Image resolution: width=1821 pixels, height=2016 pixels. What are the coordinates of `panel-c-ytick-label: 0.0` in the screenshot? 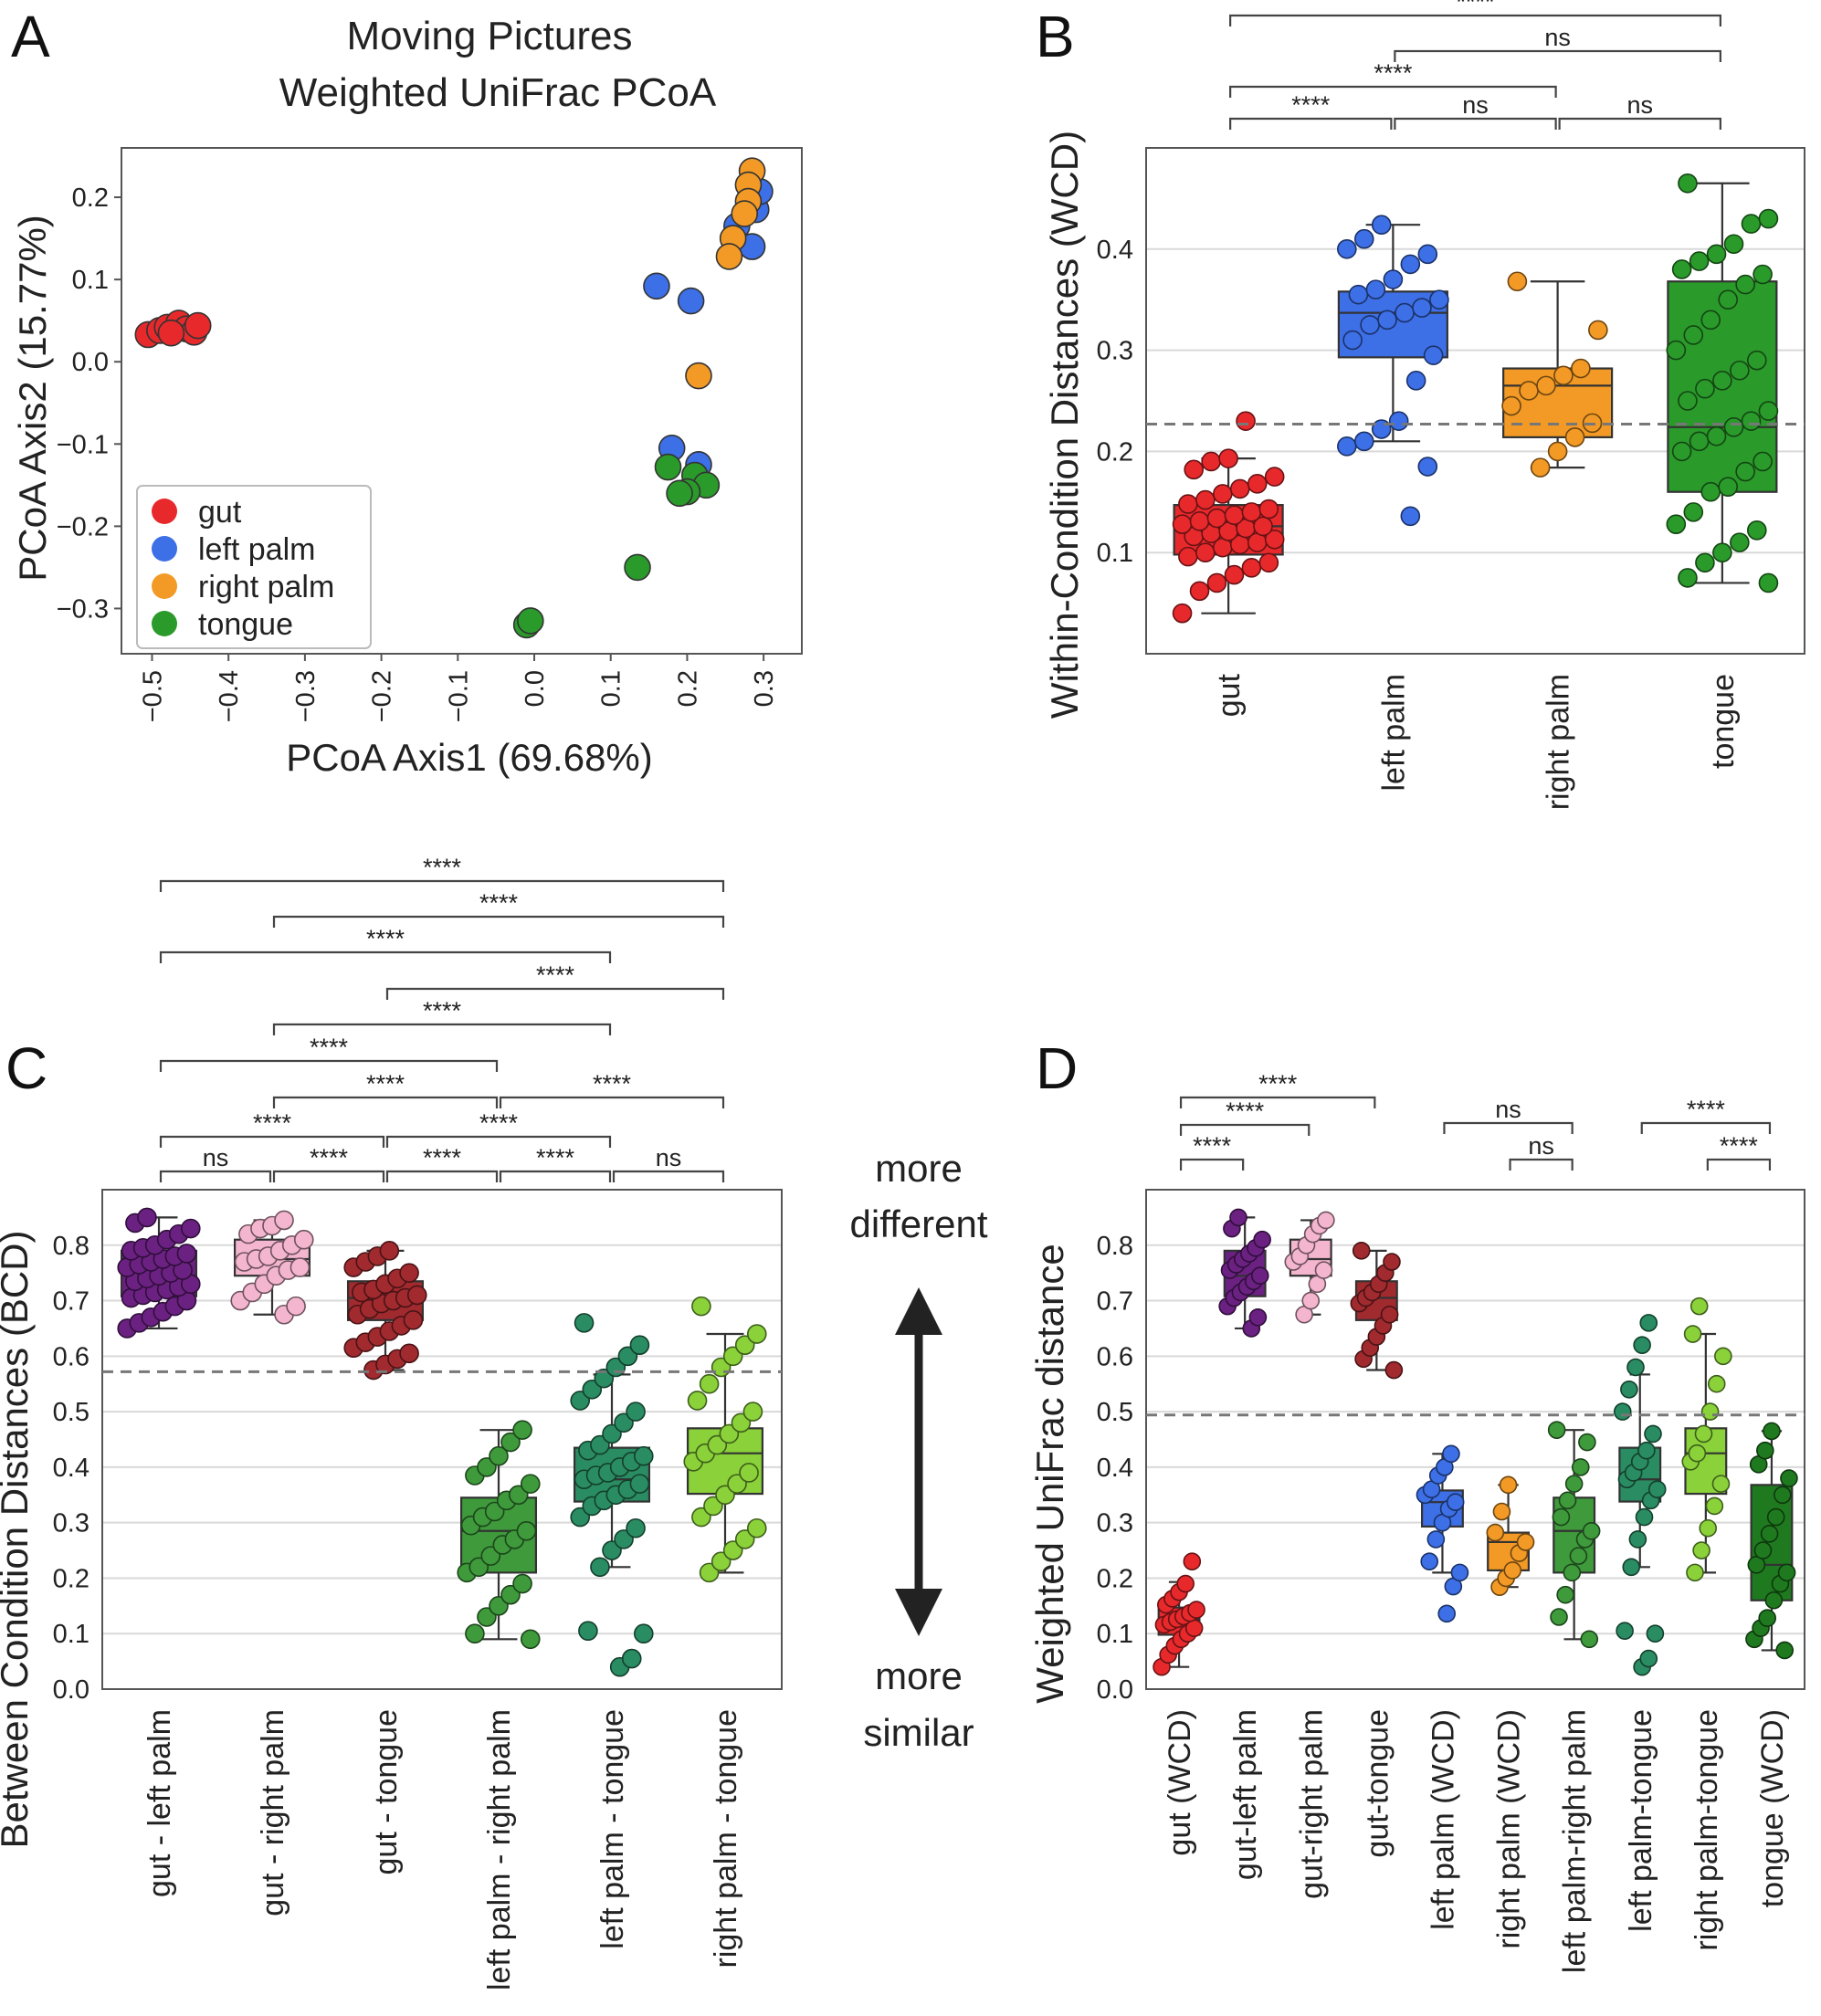 It's located at (71, 1690).